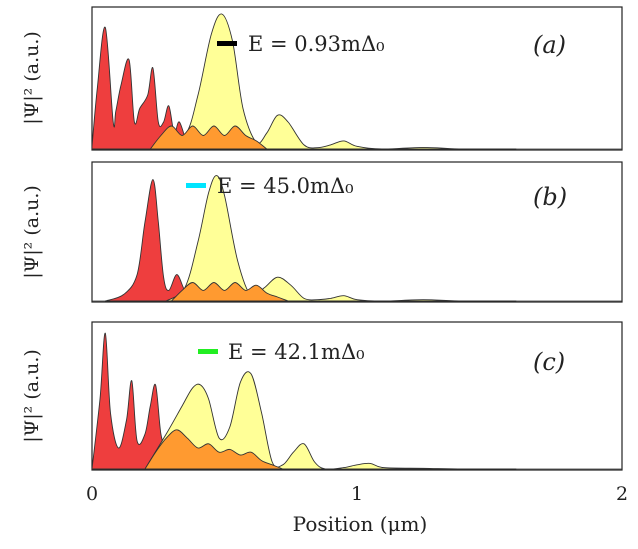 The height and width of the screenshot is (549, 638). Describe the element at coordinates (622, 494) in the screenshot. I see `x-tick-2: 2` at that location.